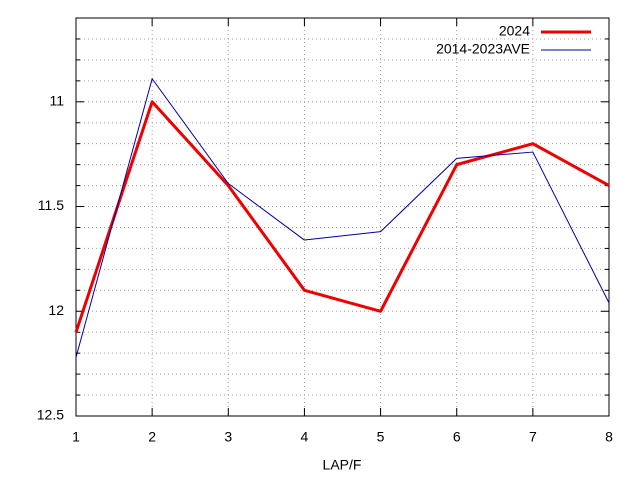 The width and height of the screenshot is (640, 480). Describe the element at coordinates (533, 437) in the screenshot. I see `x-tick-label: 7` at that location.